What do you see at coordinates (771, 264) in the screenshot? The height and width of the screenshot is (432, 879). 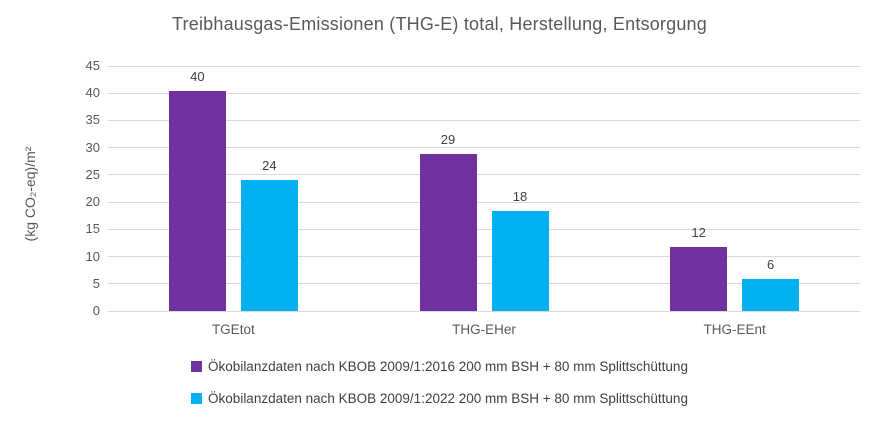 I see `bar-value-label: 6` at bounding box center [771, 264].